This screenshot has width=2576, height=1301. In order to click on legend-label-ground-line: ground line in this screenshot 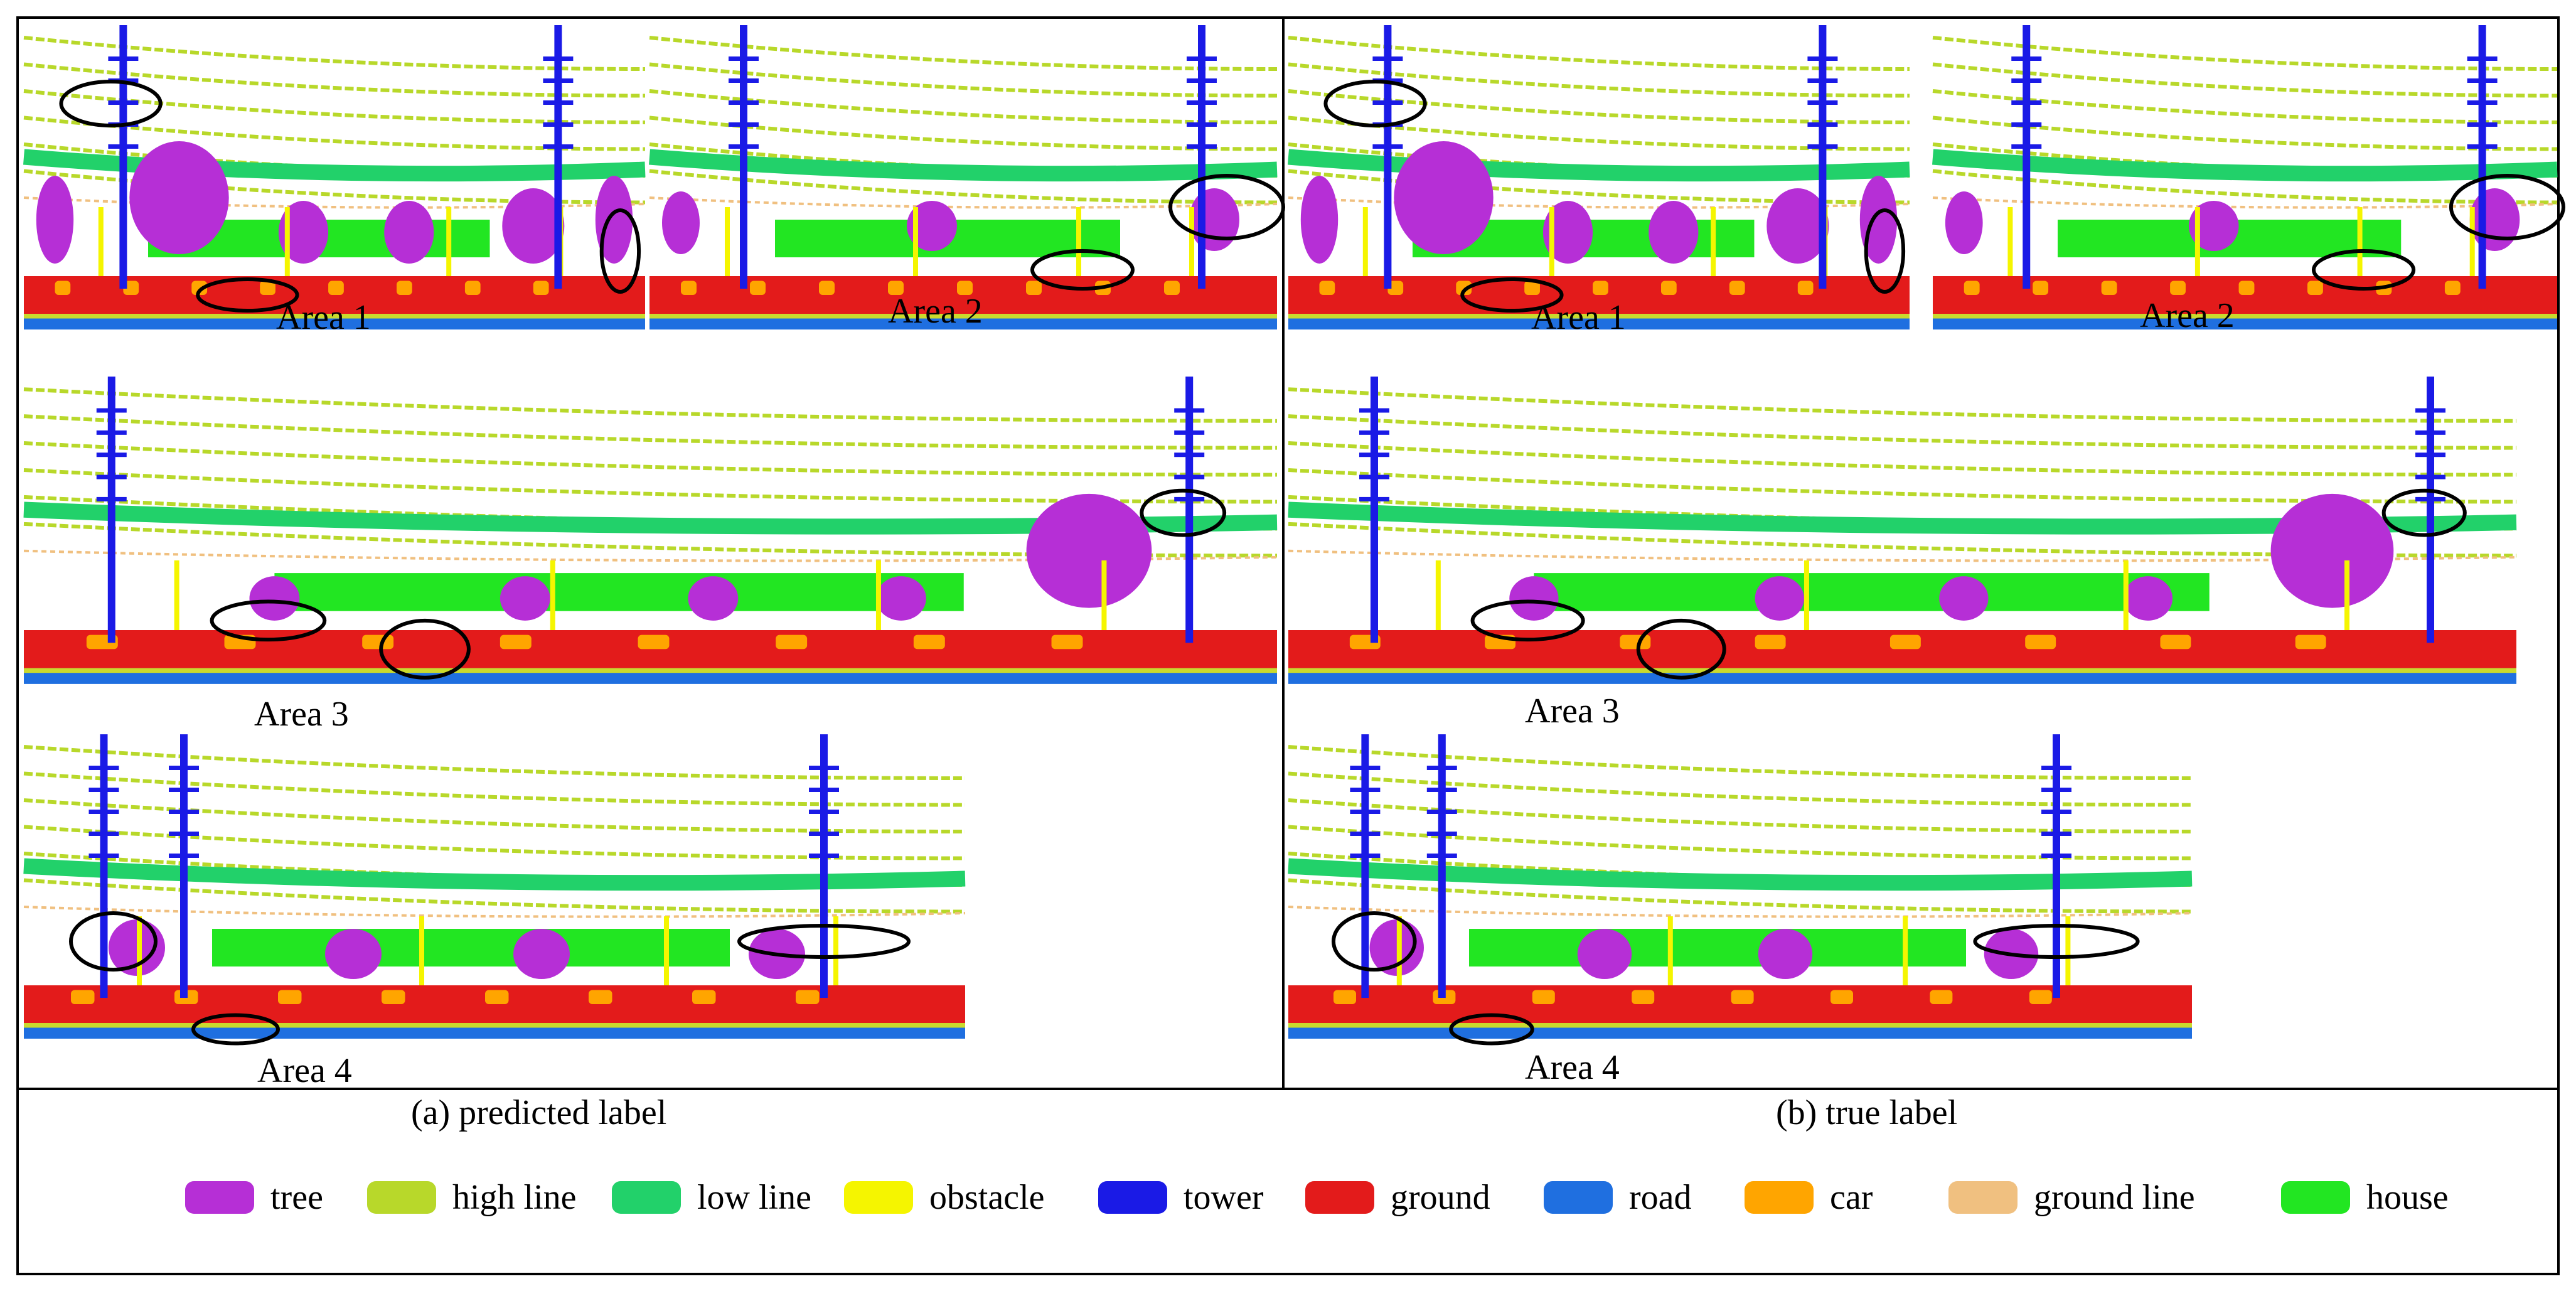, I will do `click(2114, 1197)`.